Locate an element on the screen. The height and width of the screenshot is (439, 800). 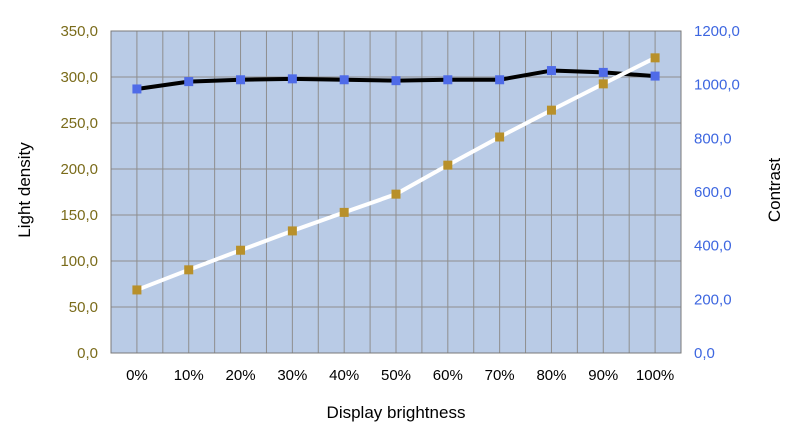
left-axis-tick-label: 0,0 is located at coordinates (87, 353).